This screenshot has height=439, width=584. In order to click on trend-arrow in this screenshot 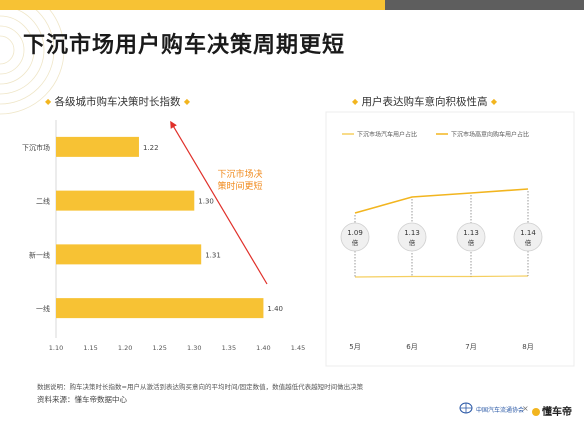, I will do `click(219, 202)`.